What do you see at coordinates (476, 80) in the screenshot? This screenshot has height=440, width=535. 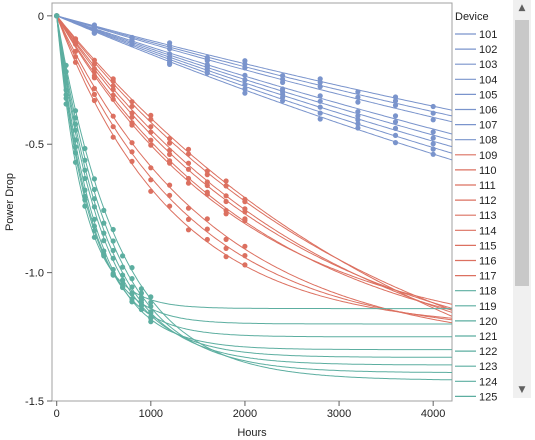 I see `legend-item-104: 104` at bounding box center [476, 80].